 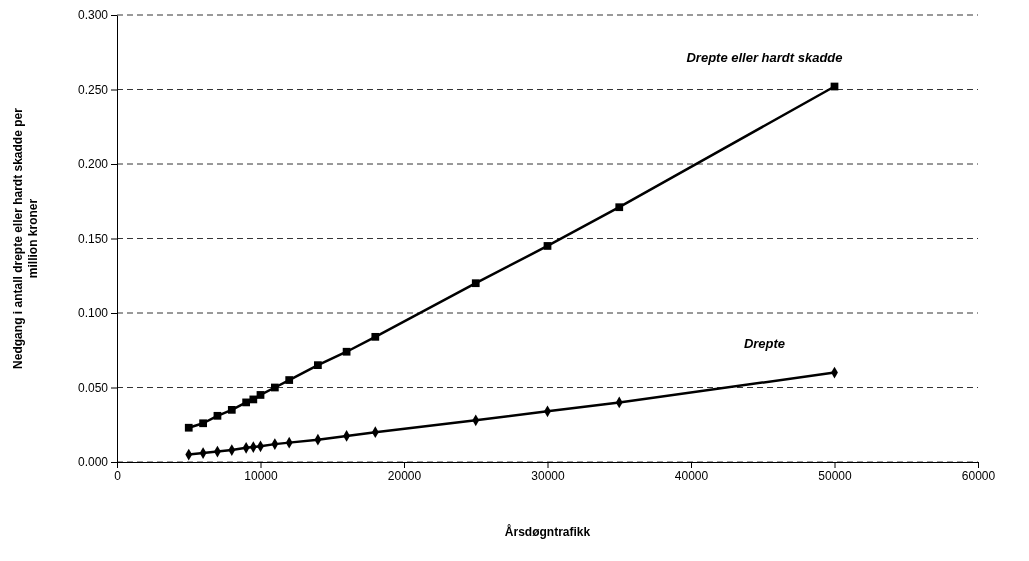 What do you see at coordinates (93, 238) in the screenshot?
I see `y-tick-label: 0.150` at bounding box center [93, 238].